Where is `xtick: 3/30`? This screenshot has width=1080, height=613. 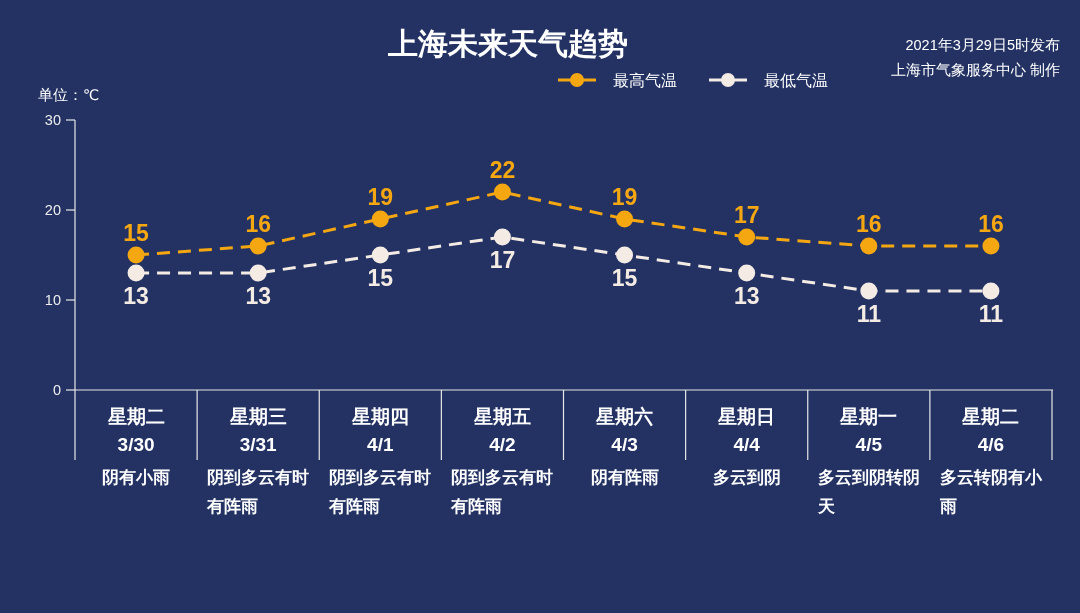
xtick: 3/30 is located at coordinates (136, 444).